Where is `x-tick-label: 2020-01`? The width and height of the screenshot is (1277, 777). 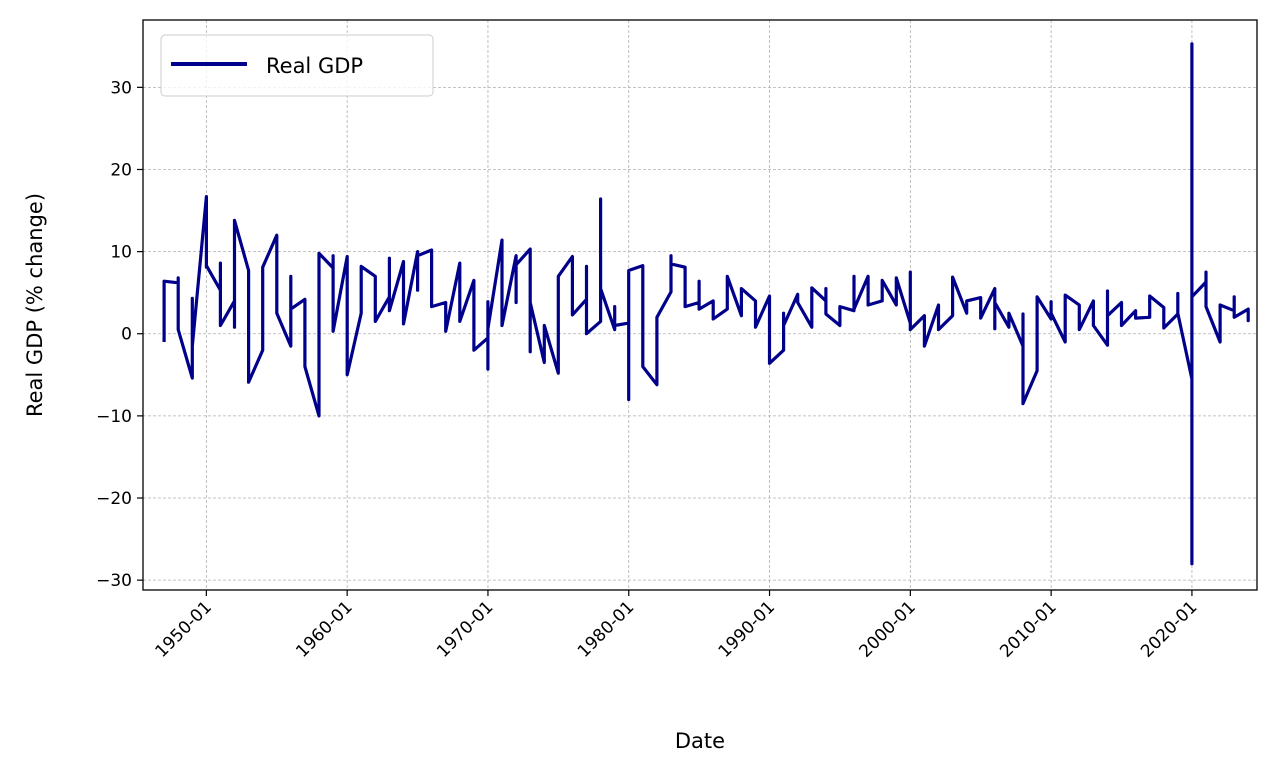
x-tick-label: 2020-01 is located at coordinates (1169, 629).